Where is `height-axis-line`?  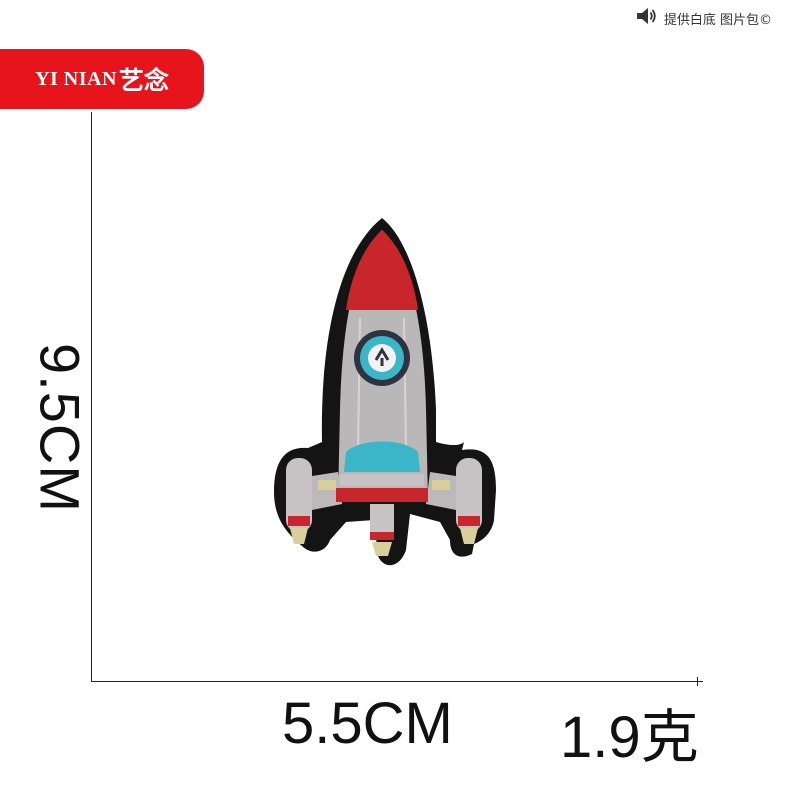 height-axis-line is located at coordinates (91, 397).